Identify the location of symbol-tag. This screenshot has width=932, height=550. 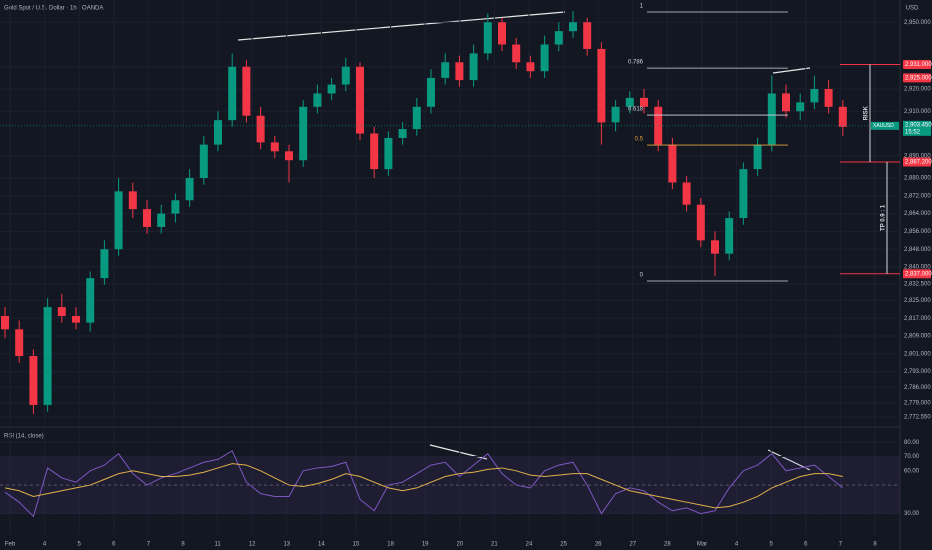
(885, 125).